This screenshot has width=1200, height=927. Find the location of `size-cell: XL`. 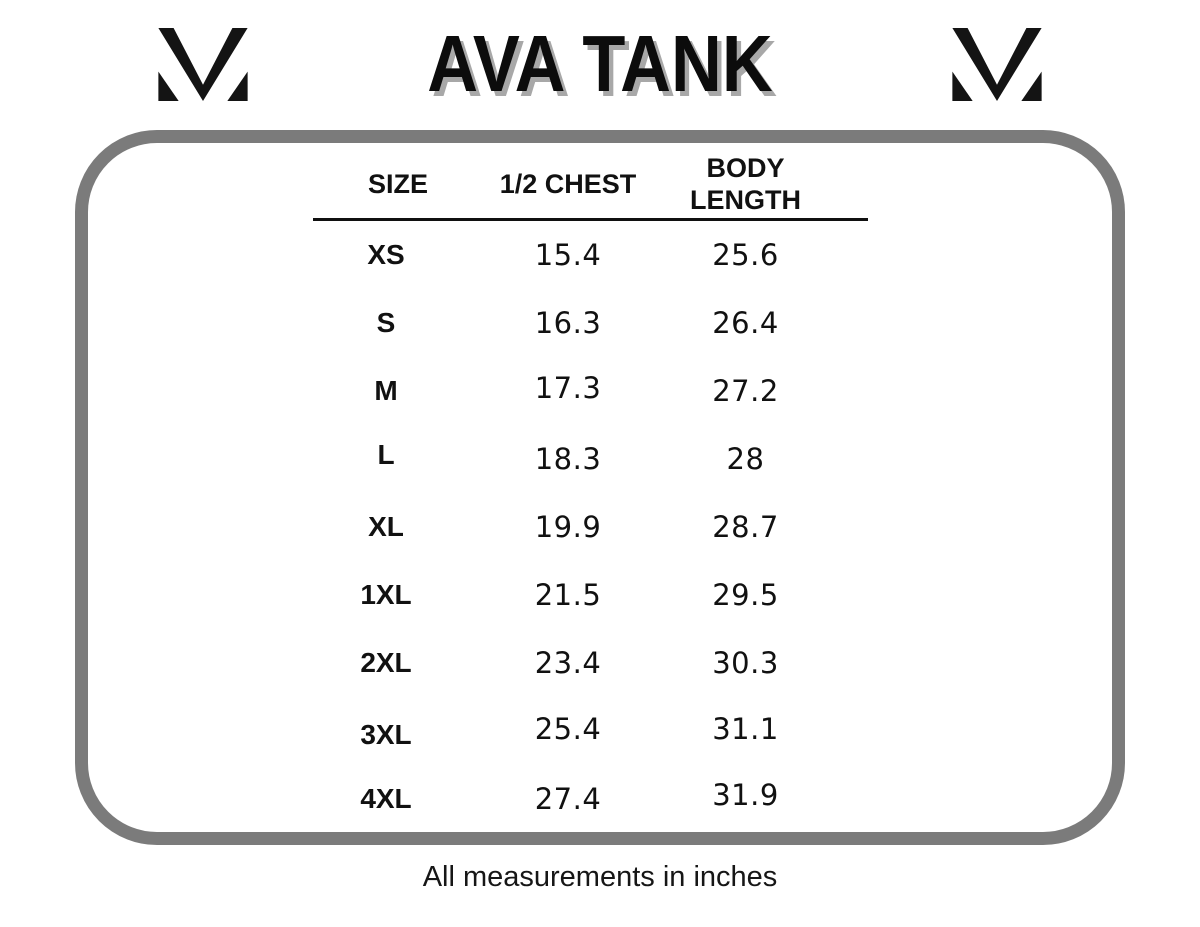

size-cell: XL is located at coordinates (386, 526).